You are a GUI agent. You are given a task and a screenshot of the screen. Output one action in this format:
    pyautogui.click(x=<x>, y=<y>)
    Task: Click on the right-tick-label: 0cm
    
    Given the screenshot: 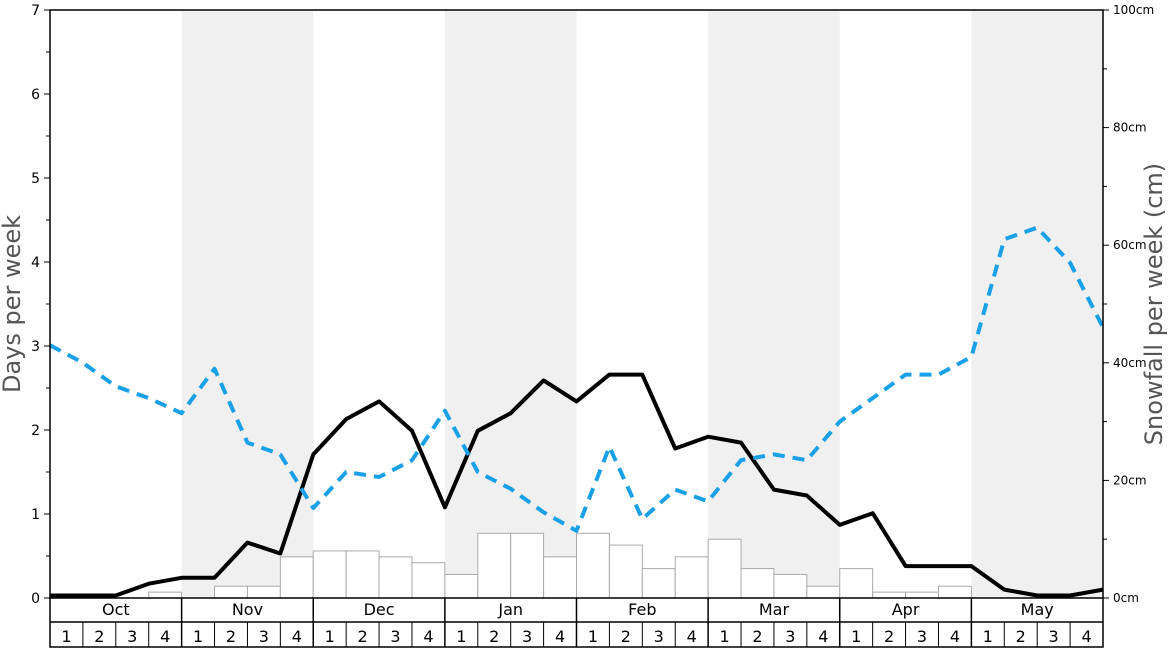 What is the action you would take?
    pyautogui.click(x=1126, y=598)
    